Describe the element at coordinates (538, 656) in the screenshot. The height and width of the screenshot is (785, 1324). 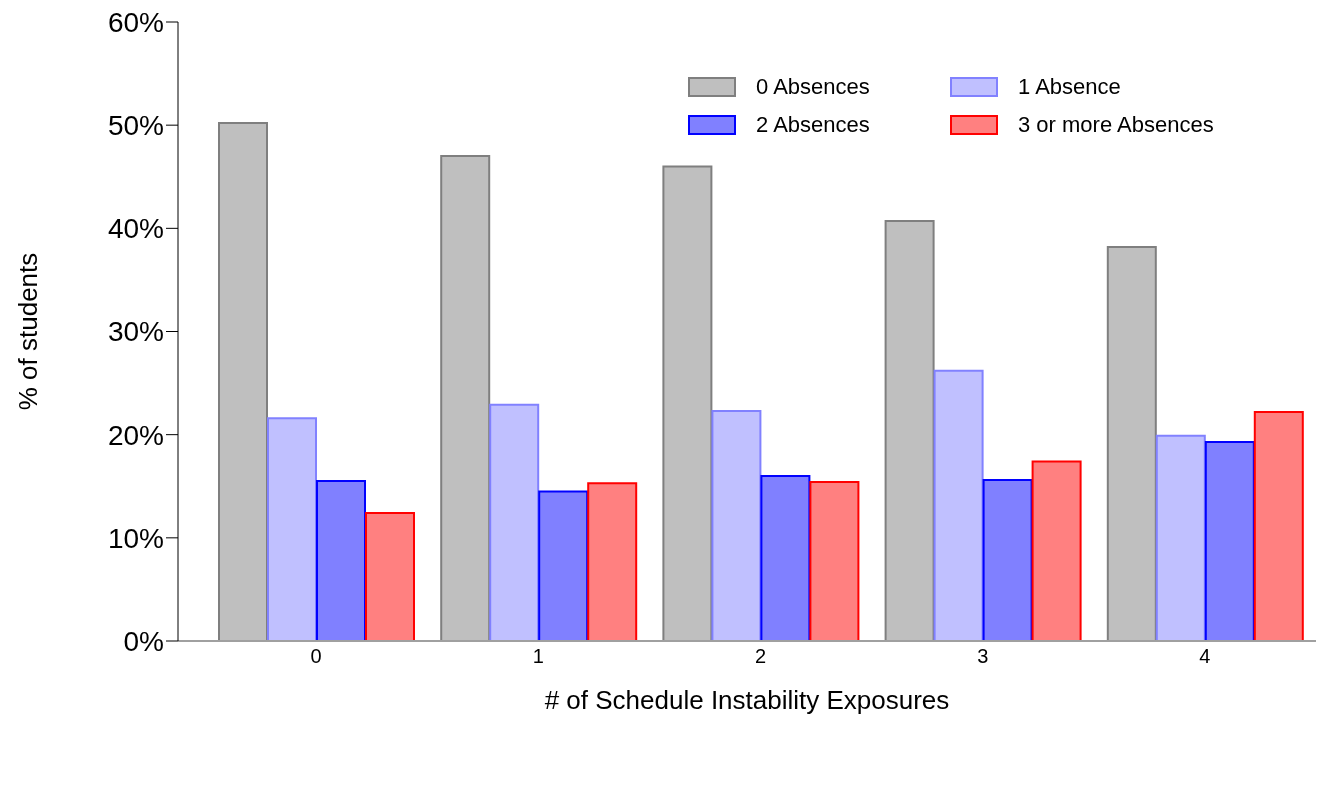
I see `x-tick-label: 1` at that location.